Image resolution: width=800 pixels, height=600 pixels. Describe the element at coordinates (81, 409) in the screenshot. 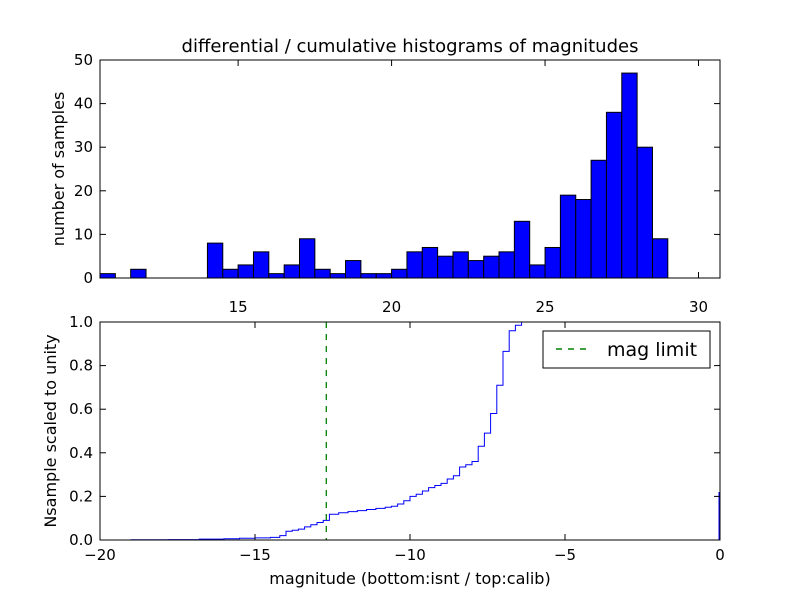

I see `y-tick-label: 0.6` at that location.